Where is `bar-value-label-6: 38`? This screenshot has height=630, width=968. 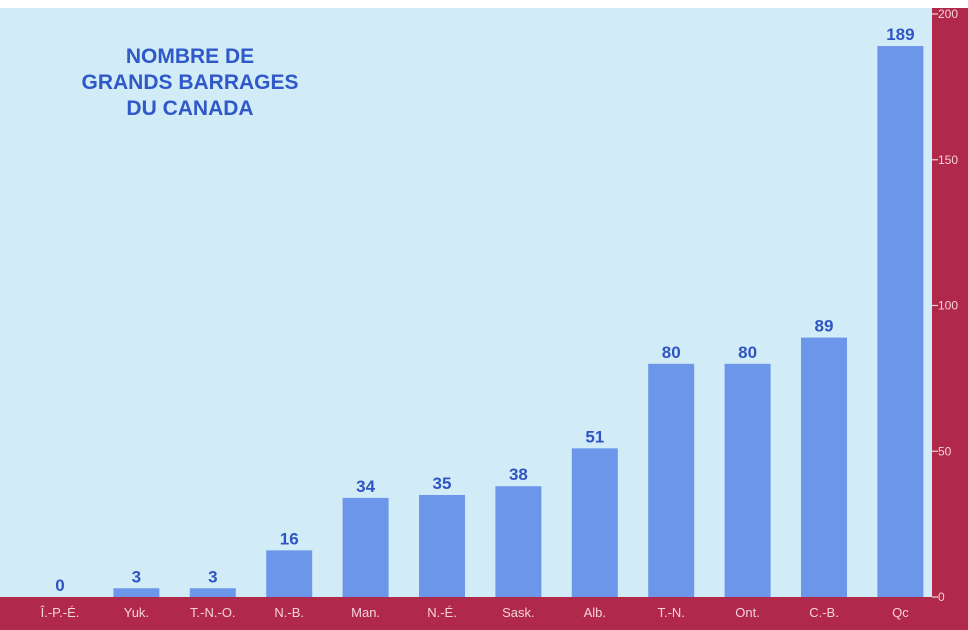 bar-value-label-6: 38 is located at coordinates (518, 474).